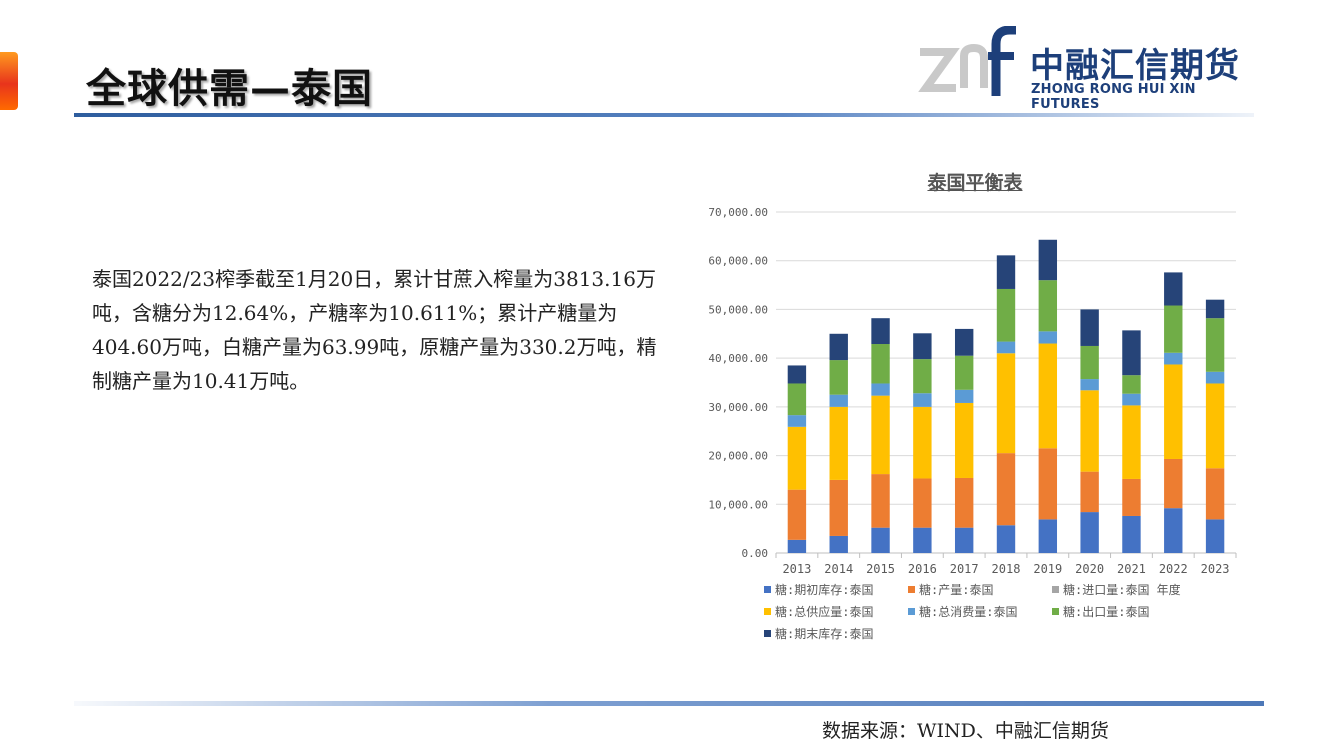 This screenshot has width=1333, height=750. What do you see at coordinates (1006, 569) in the screenshot?
I see `x-tick-label: 2018` at bounding box center [1006, 569].